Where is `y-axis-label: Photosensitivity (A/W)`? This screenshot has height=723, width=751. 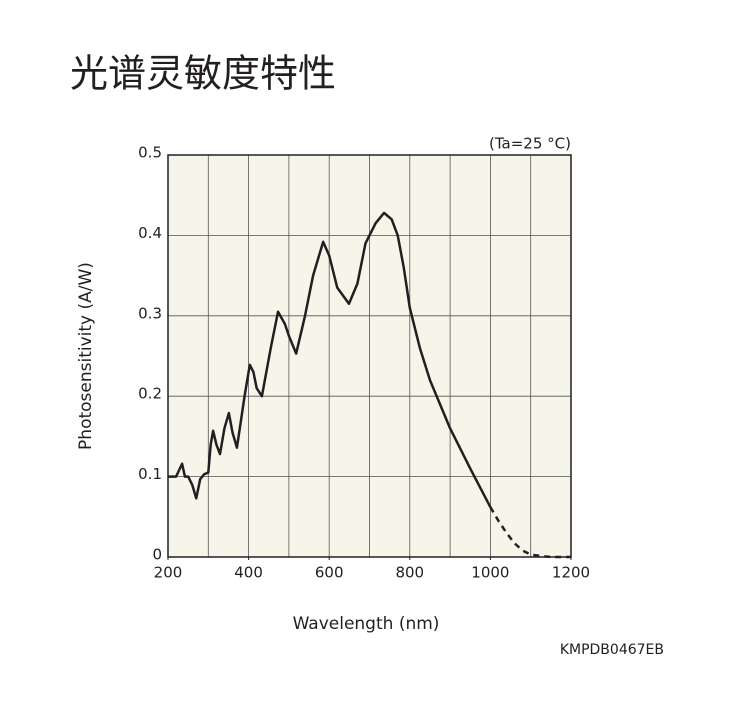 y-axis-label: Photosensitivity (A/W) is located at coordinates (86, 356).